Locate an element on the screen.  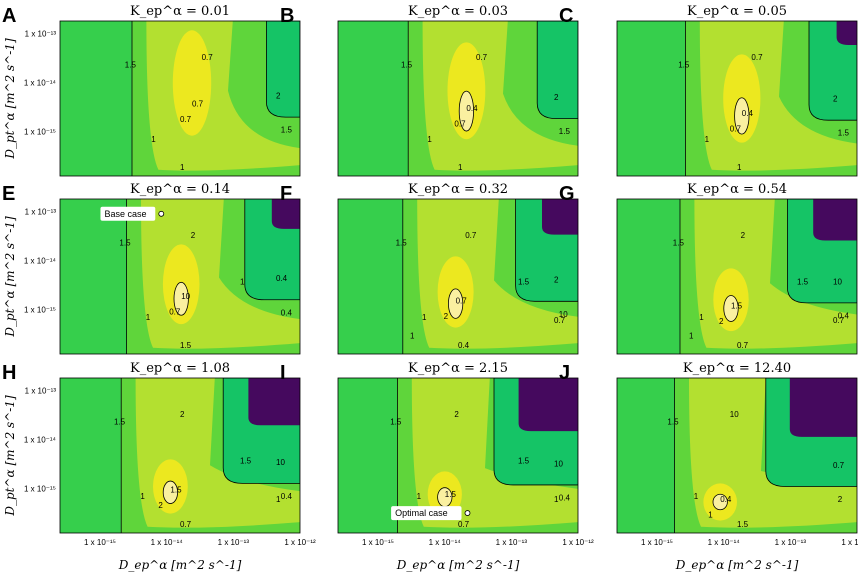
panel-f: 1.5 1 0.7 0.7 2 10 0.4 2 1.5 0.7 1 F K_ep^α = 0.32 is located at coordinates (429, 268).